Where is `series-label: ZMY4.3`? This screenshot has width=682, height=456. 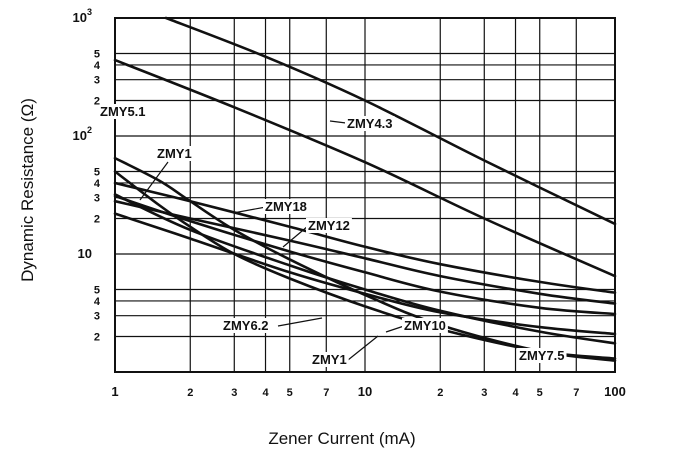 series-label: ZMY4.3 is located at coordinates (370, 123).